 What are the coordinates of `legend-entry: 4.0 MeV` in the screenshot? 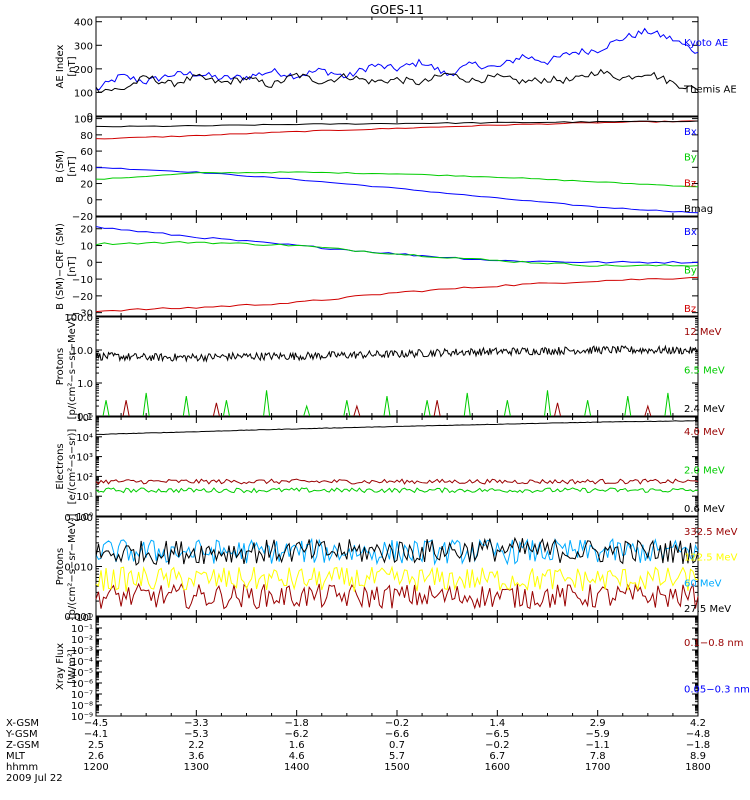 It's located at (704, 432).